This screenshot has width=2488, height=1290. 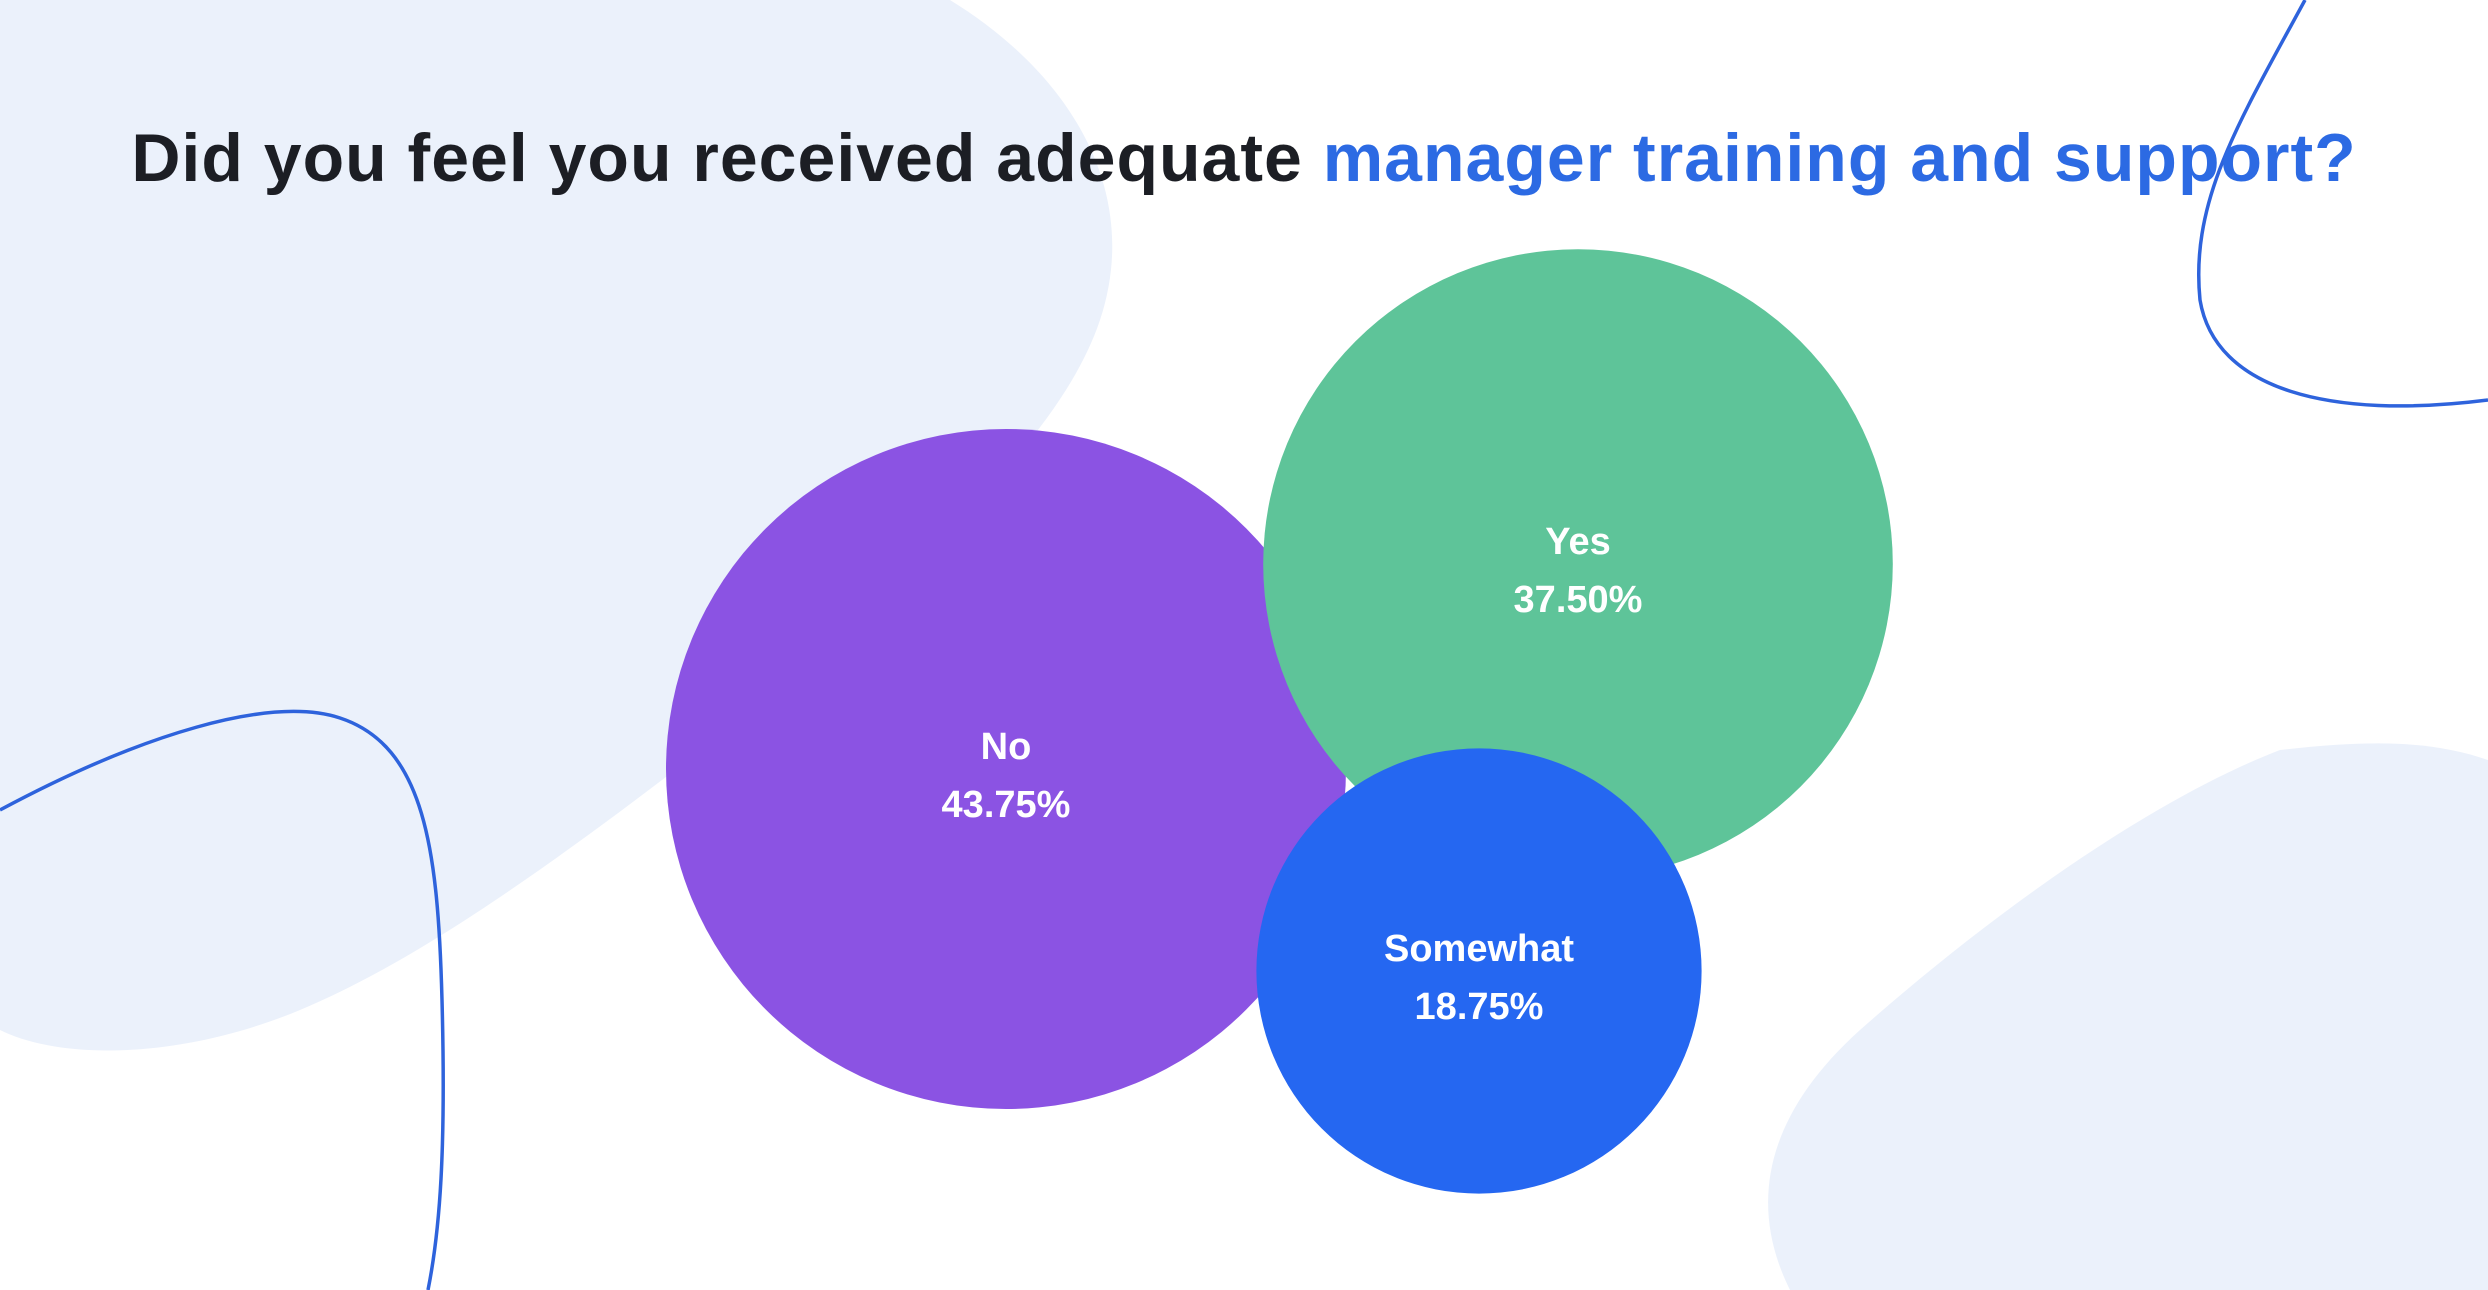 I want to click on bubble-group-no: No 43.75%, so click(x=1006, y=769).